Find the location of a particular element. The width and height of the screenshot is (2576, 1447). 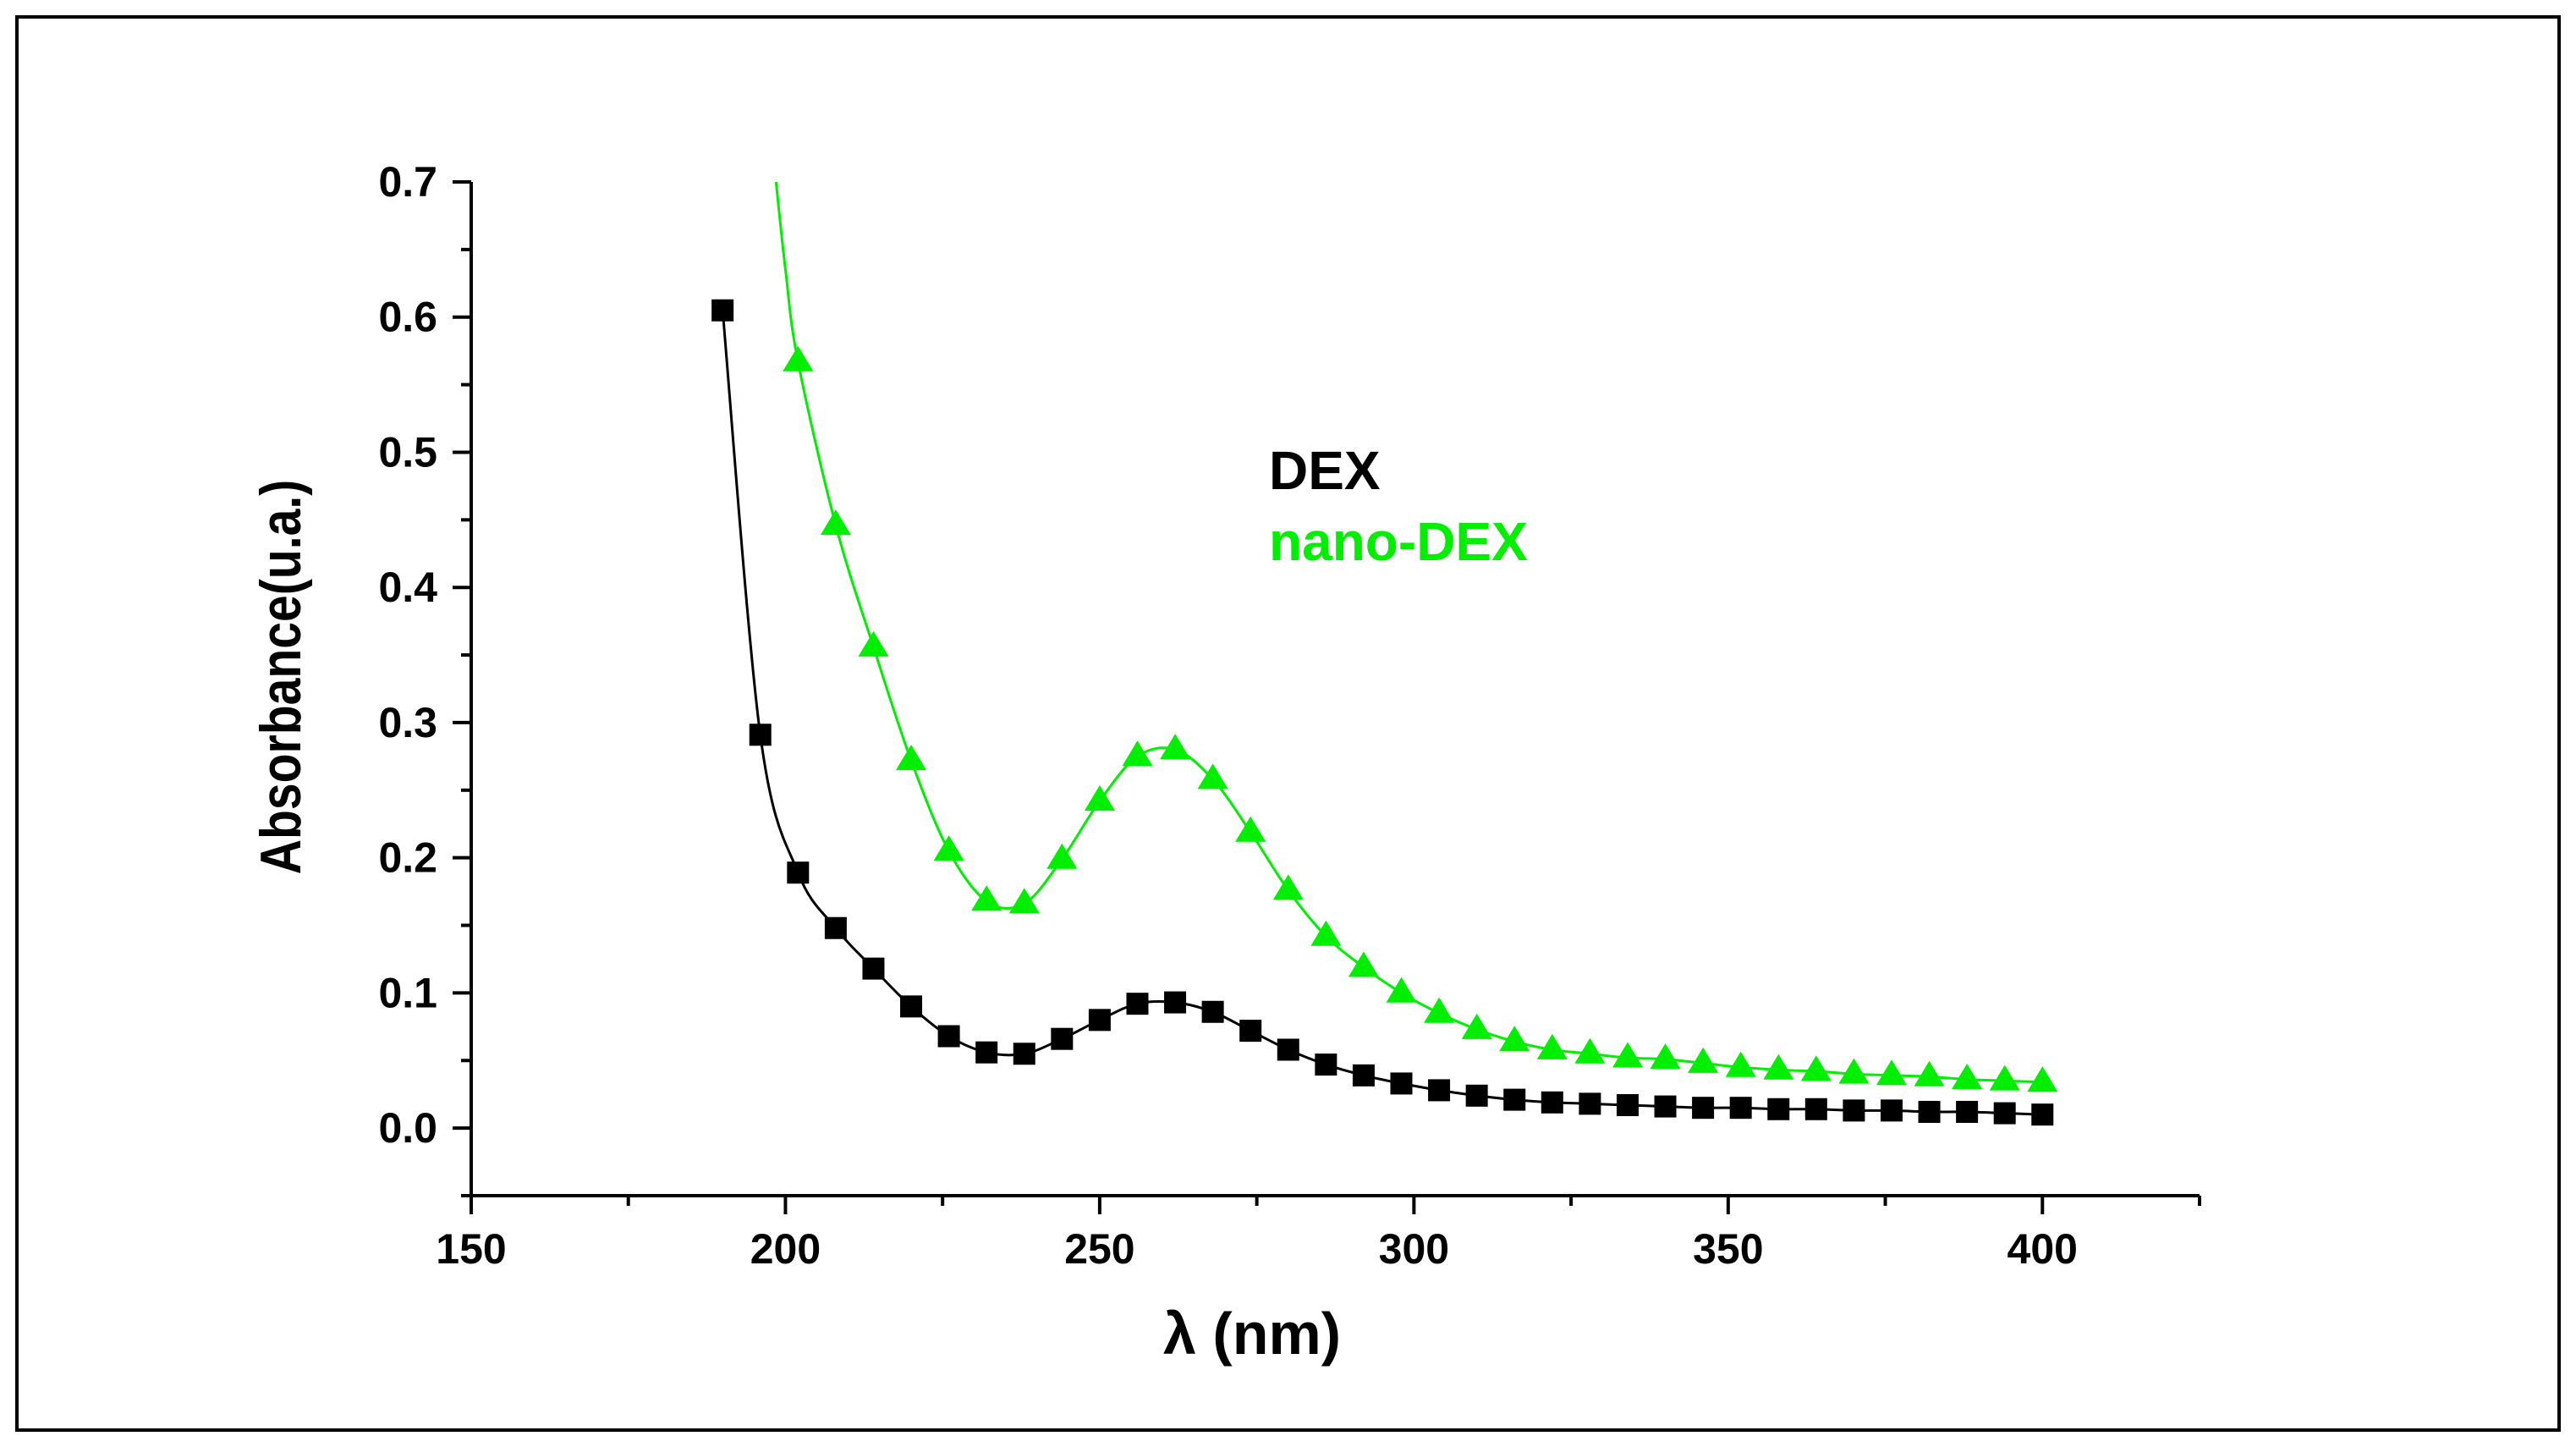

x-tick-label: 350 is located at coordinates (1728, 1249).